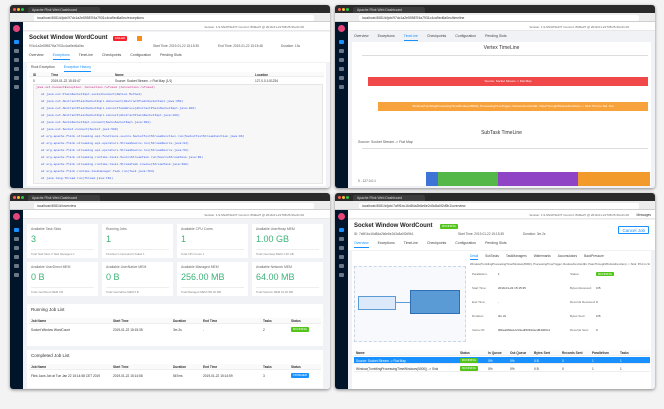 The height and width of the screenshot is (409, 664). I want to click on card-value: 256.00 MB, so click(203, 277).